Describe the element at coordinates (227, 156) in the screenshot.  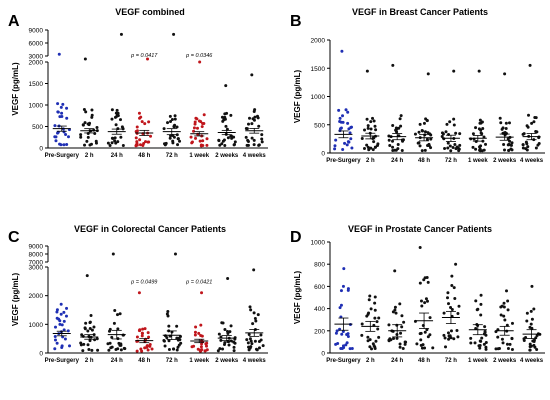
I see `x-tick-label: 2 weeks` at that location.